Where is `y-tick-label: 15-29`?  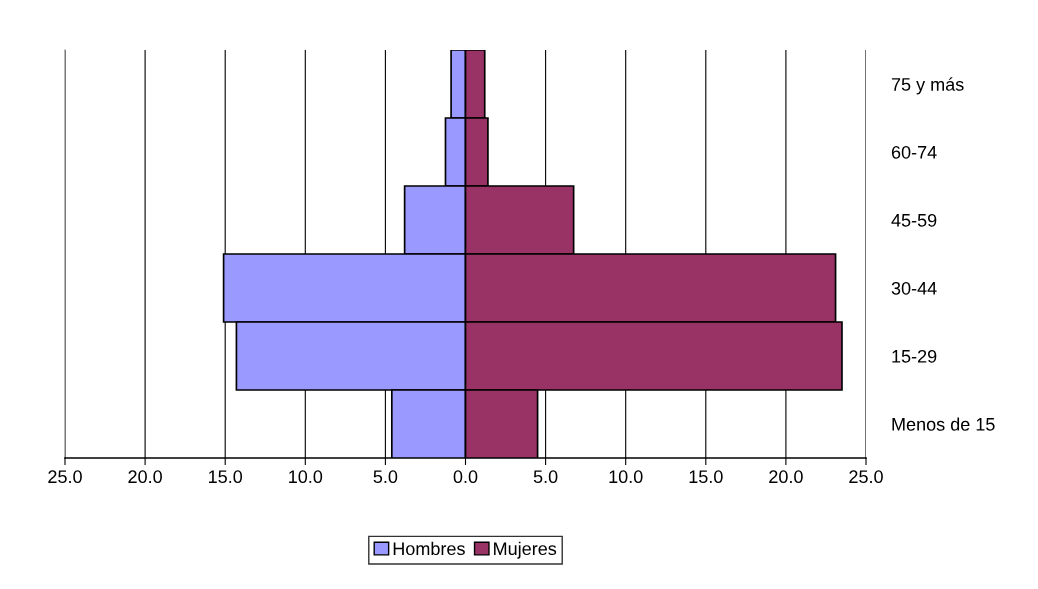 y-tick-label: 15-29 is located at coordinates (914, 356).